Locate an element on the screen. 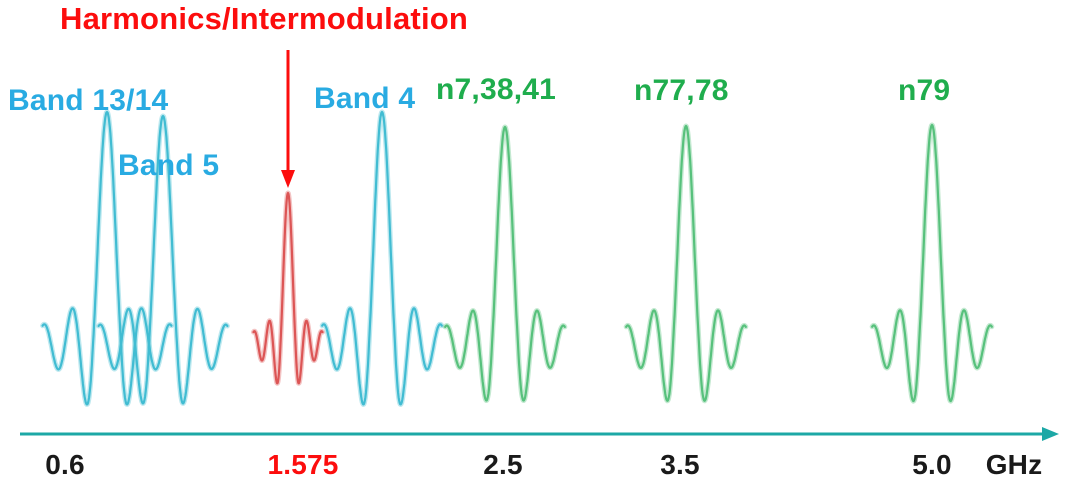  axis-tick-2p5: 2.5 is located at coordinates (503, 464).